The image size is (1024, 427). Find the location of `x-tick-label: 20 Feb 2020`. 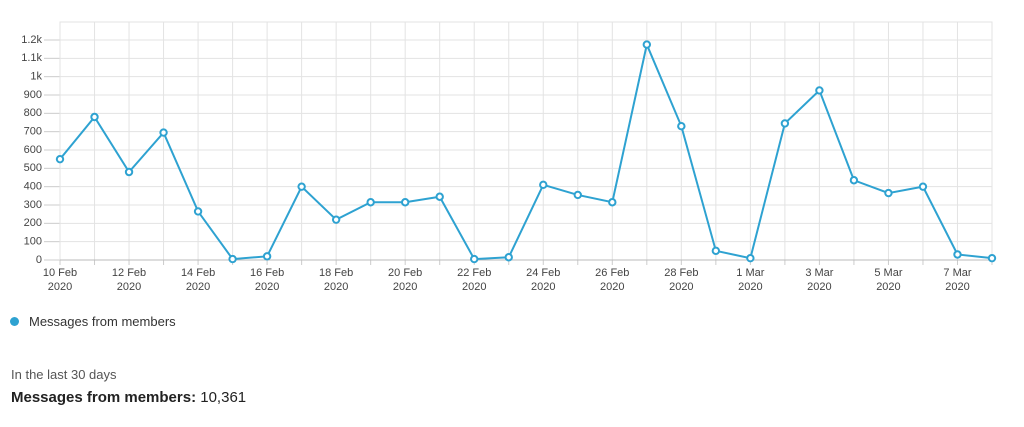

x-tick-label: 20 Feb 2020 is located at coordinates (405, 280).